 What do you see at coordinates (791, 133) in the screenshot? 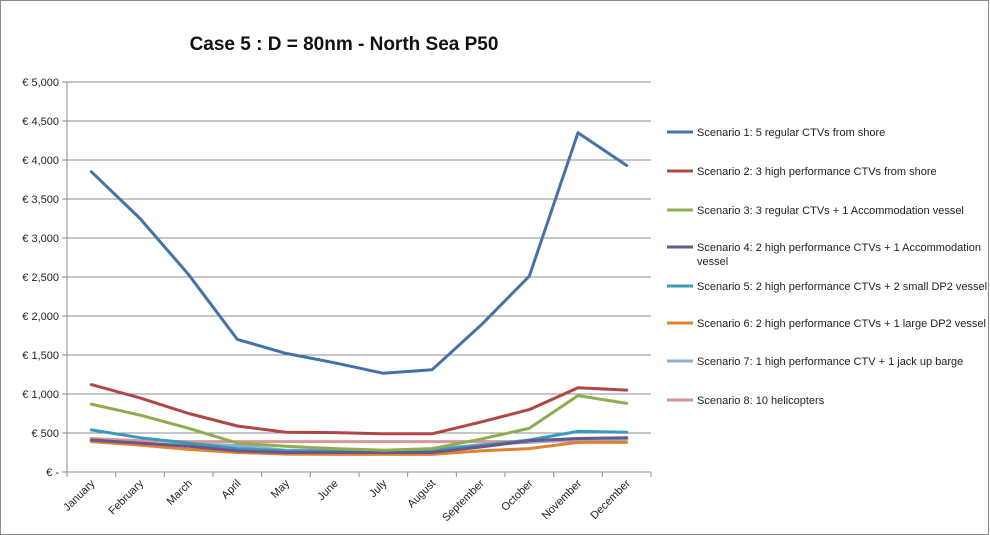
I see `legend-label-1: Scenario 1: 5 regular CTVs from shore` at bounding box center [791, 133].